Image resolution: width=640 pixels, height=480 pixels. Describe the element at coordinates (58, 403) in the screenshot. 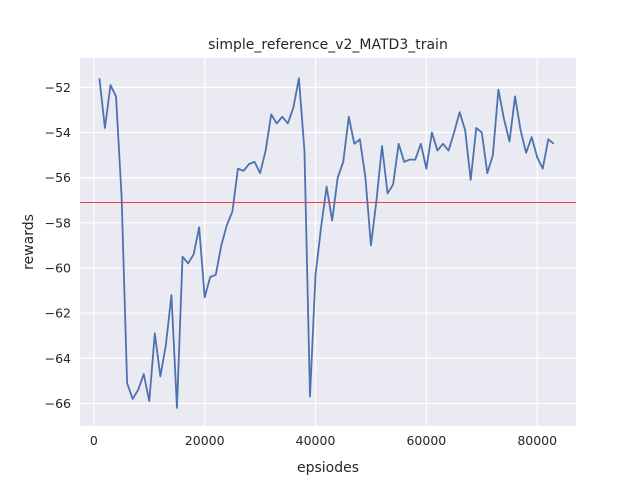

I see `y-tick-label: −66` at that location.